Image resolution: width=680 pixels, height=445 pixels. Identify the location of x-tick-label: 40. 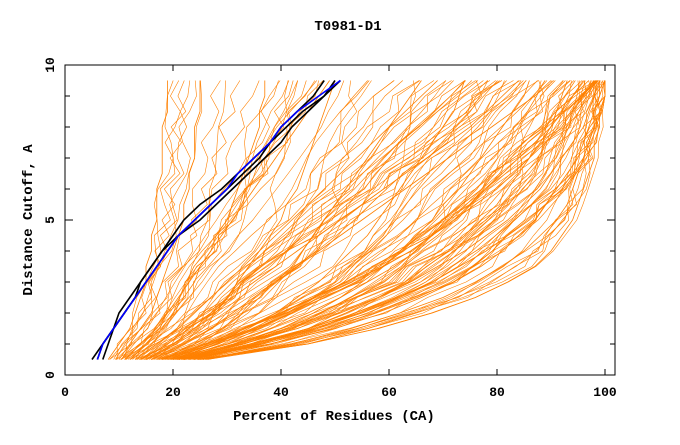
(281, 392).